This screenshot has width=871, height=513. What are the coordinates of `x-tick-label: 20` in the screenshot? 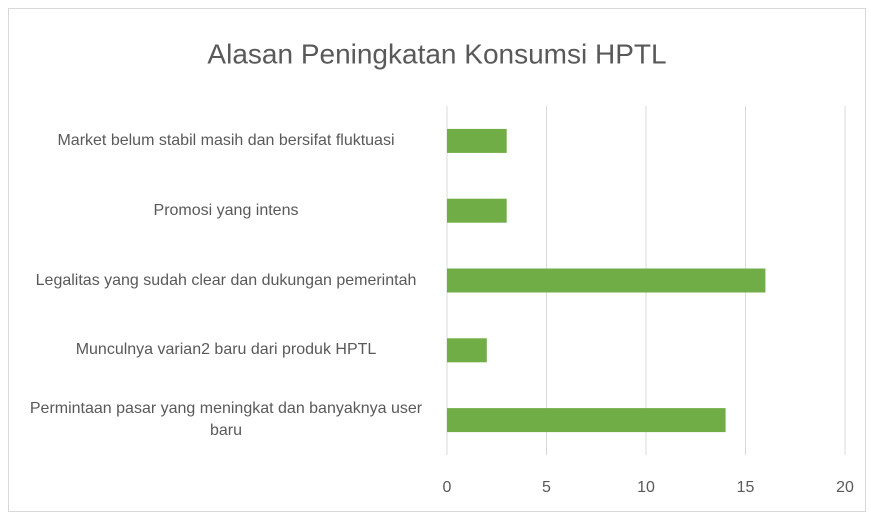 It's located at (845, 487).